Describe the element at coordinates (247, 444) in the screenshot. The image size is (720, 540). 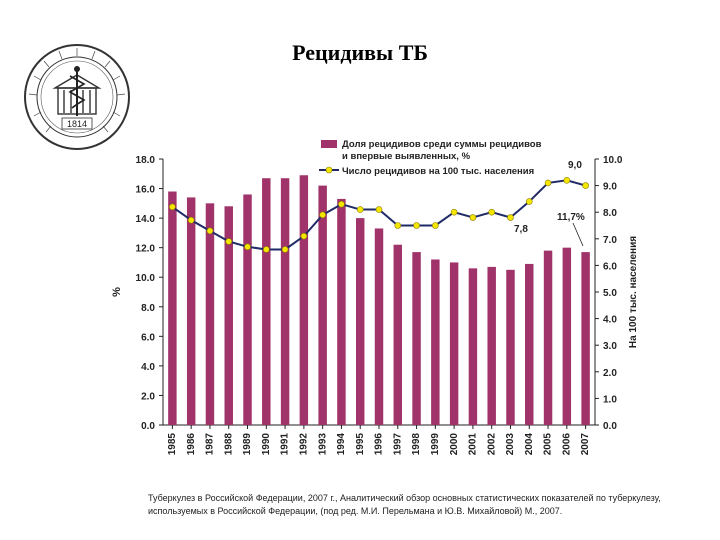
I see `x-tick-label: 1989` at that location.